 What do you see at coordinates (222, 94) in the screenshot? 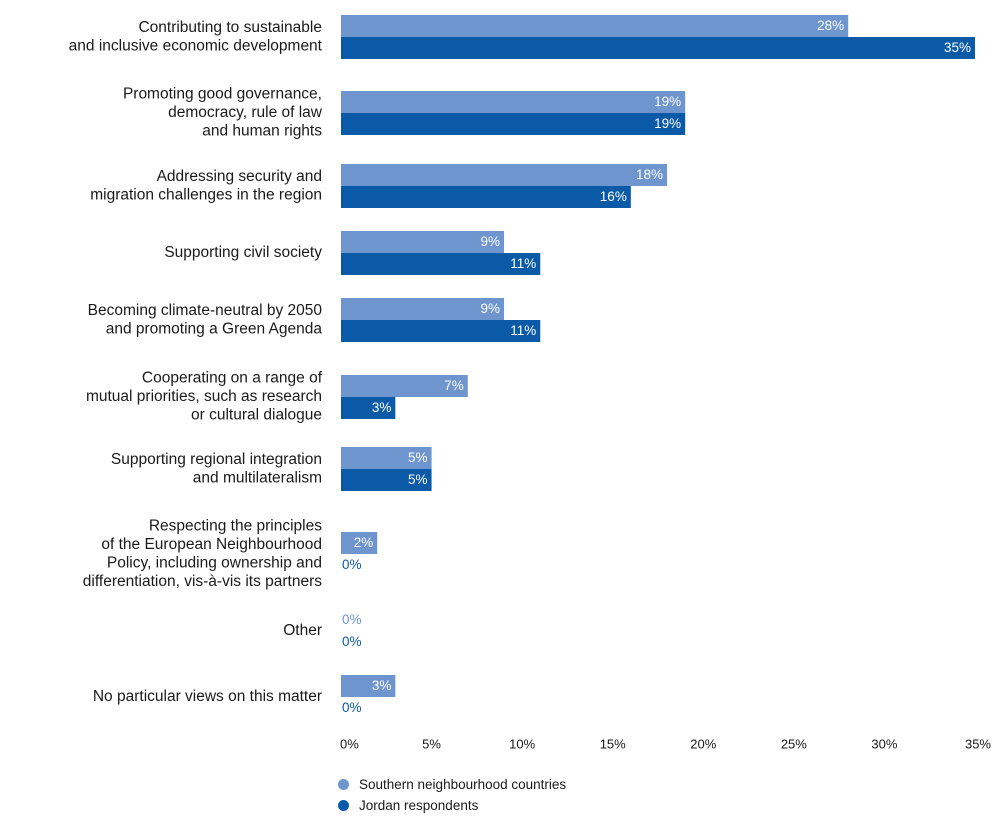
I see `category-label: Promoting good governance,` at bounding box center [222, 94].